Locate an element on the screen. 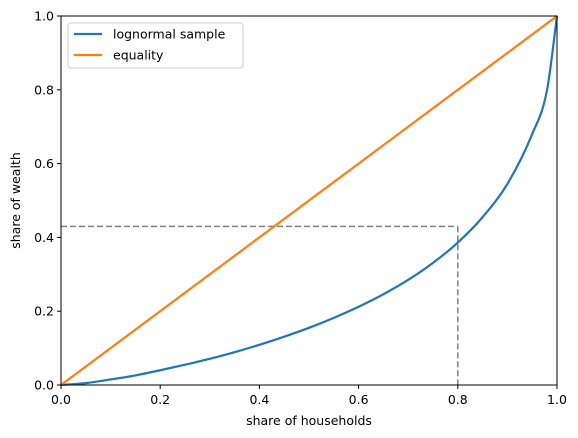  legend: lognormal sample equality is located at coordinates (155, 45).